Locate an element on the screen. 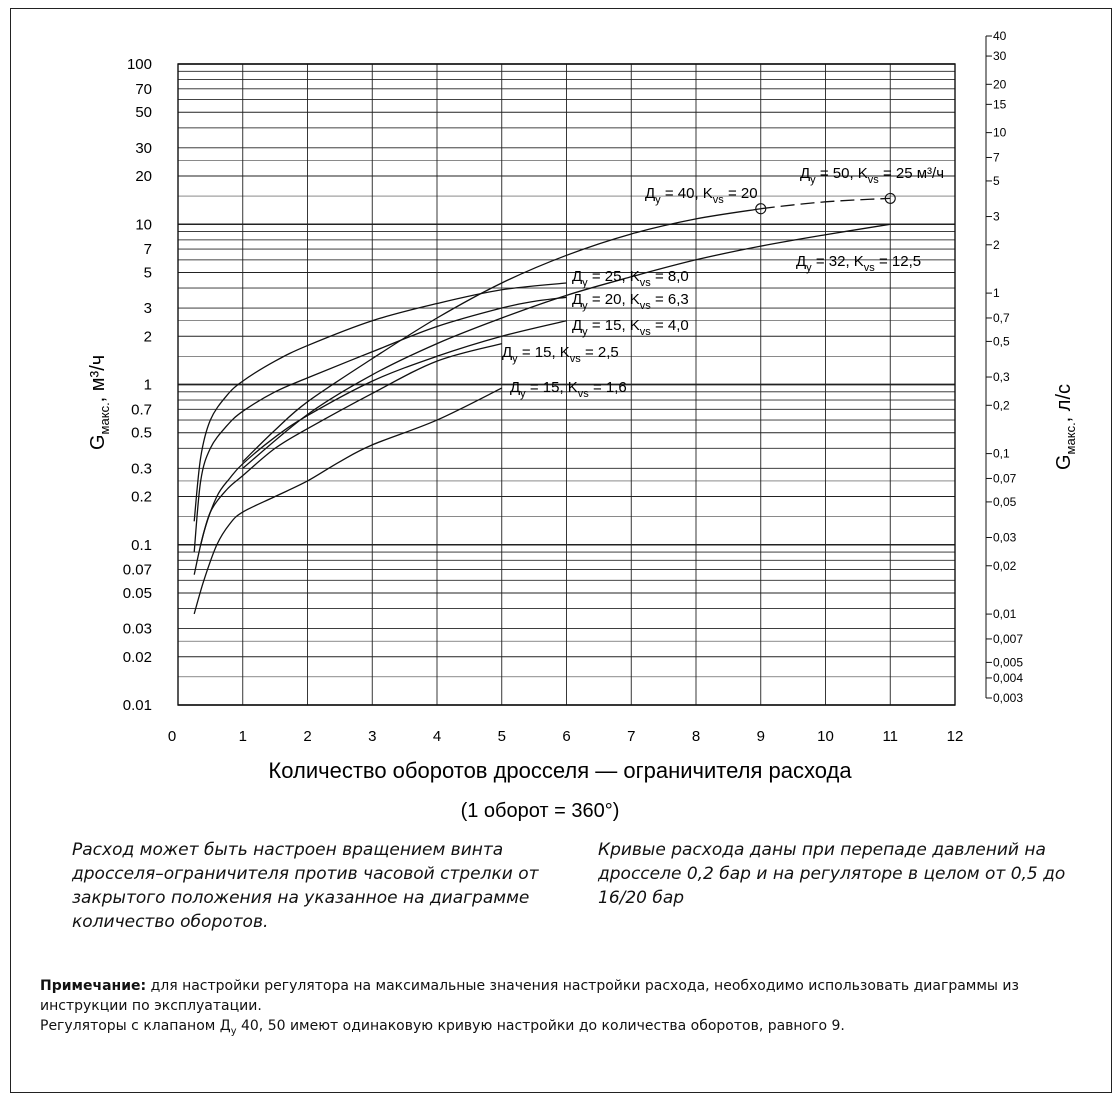 This screenshot has width=1114, height=1095. y2-tick-label: 10 is located at coordinates (1000, 133).